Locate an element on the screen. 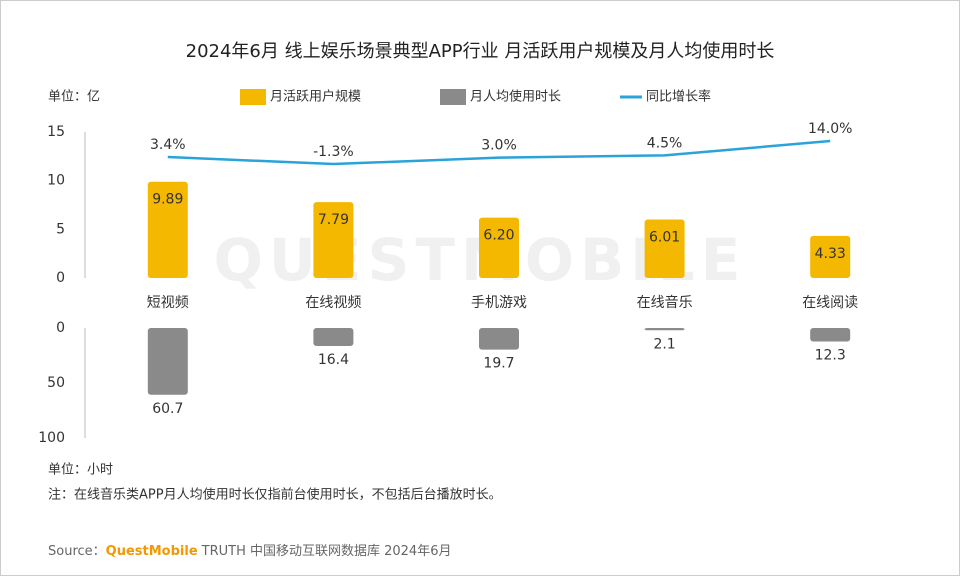 This screenshot has width=960, height=576. y-tick-label: 100 is located at coordinates (51, 438).